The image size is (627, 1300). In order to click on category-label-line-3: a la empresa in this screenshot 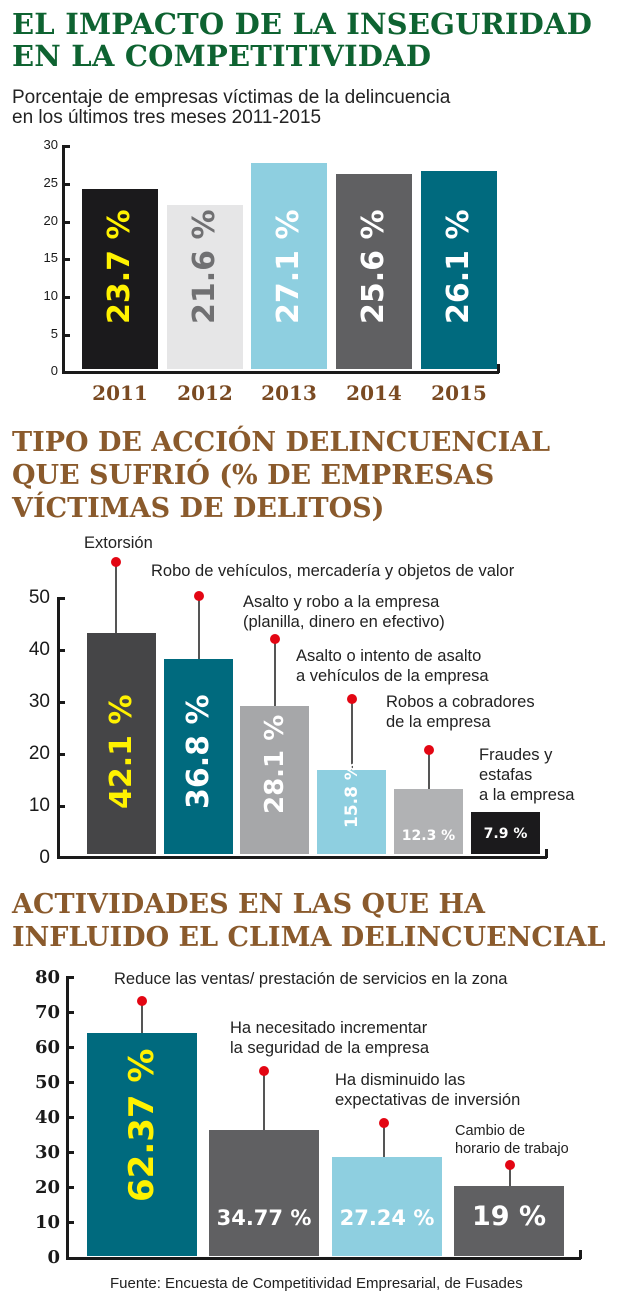, I will do `click(527, 795)`.